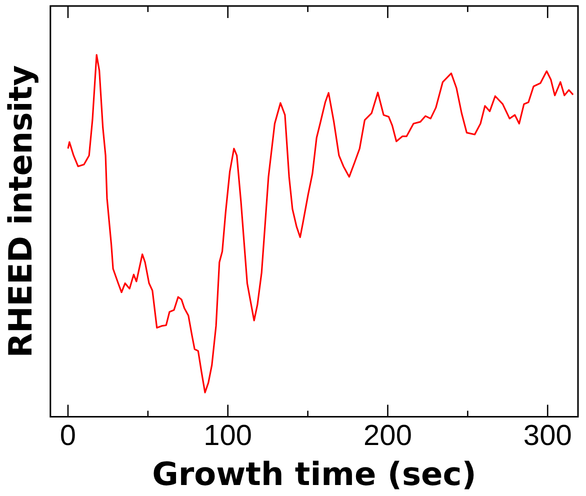 The height and width of the screenshot is (496, 586). What do you see at coordinates (388, 436) in the screenshot?
I see `x-tick-label: 200` at bounding box center [388, 436].